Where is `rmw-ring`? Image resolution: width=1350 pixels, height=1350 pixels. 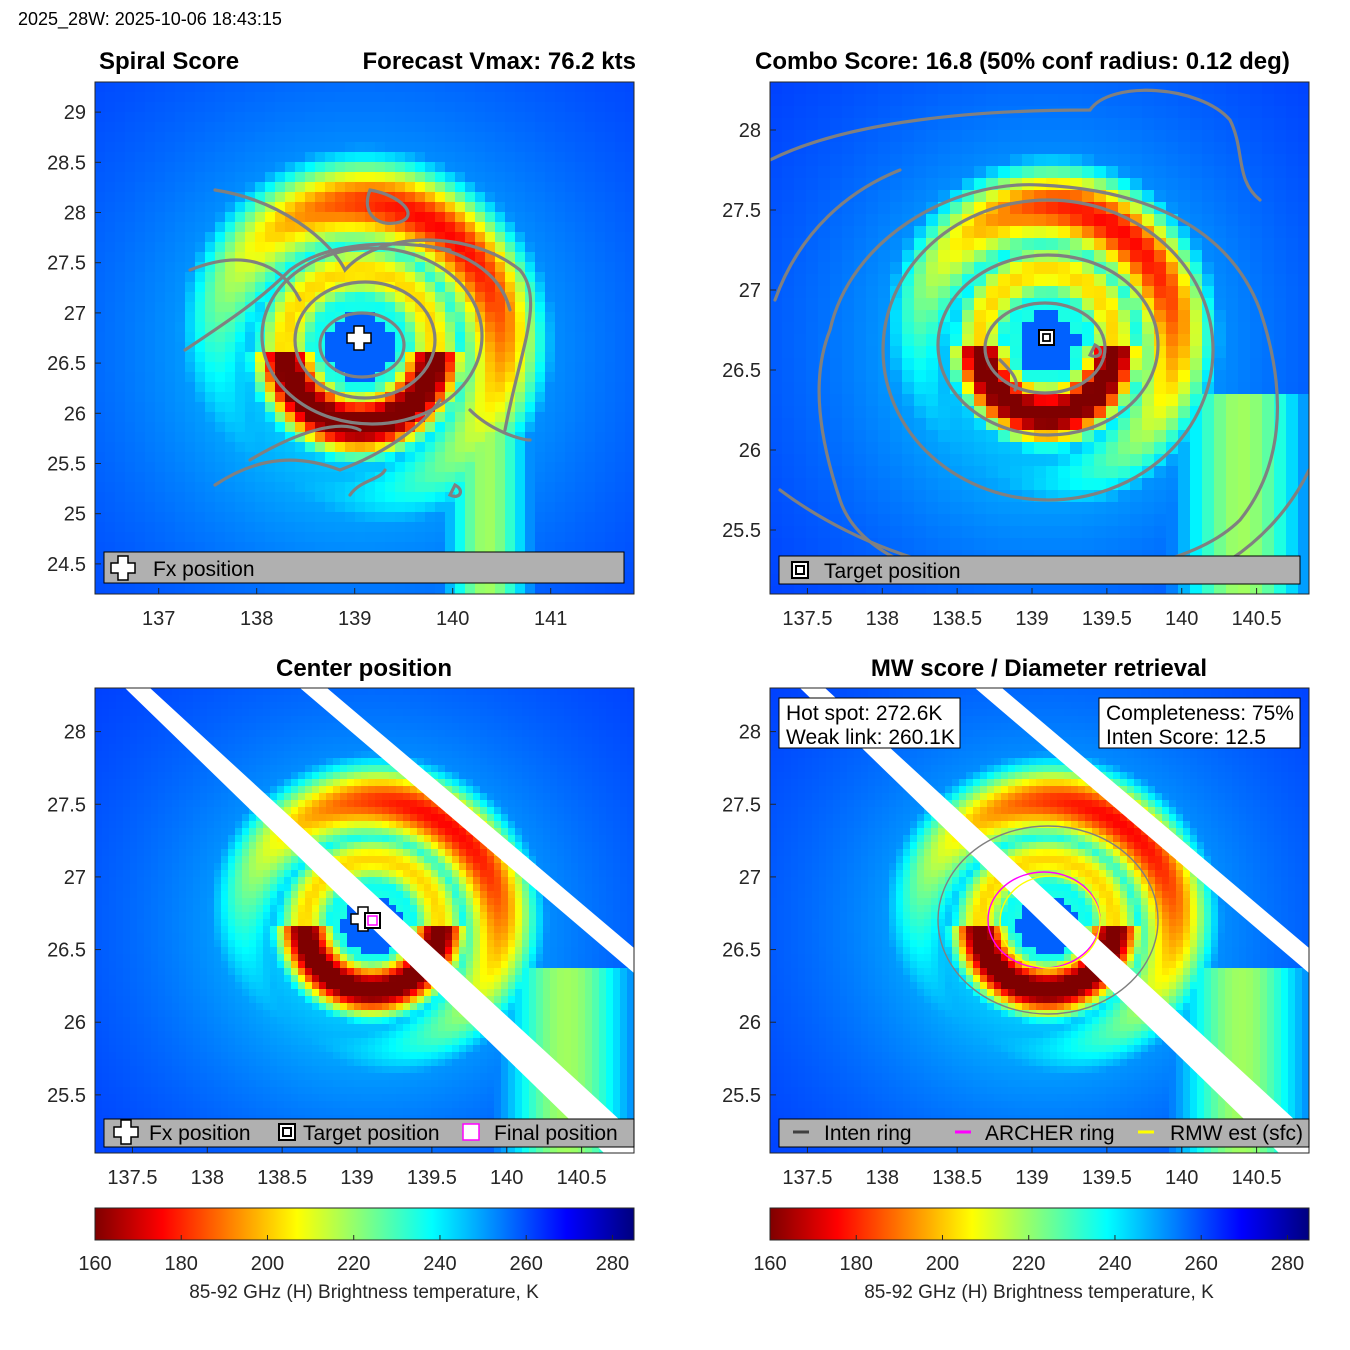
rmw-ring is located at coordinates (1050, 922).